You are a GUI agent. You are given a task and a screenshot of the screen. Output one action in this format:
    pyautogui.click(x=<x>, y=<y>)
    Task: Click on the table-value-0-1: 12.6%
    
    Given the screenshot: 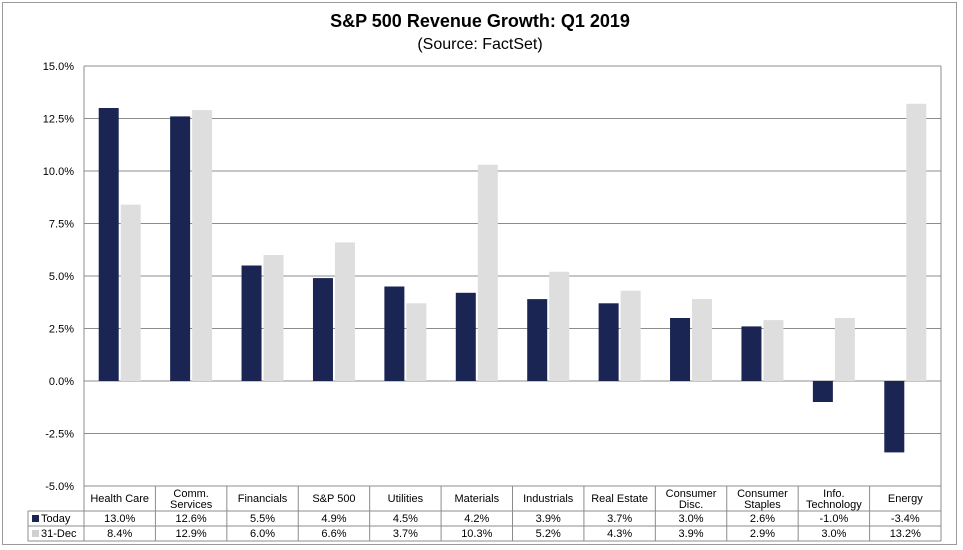 What is the action you would take?
    pyautogui.click(x=191, y=519)
    